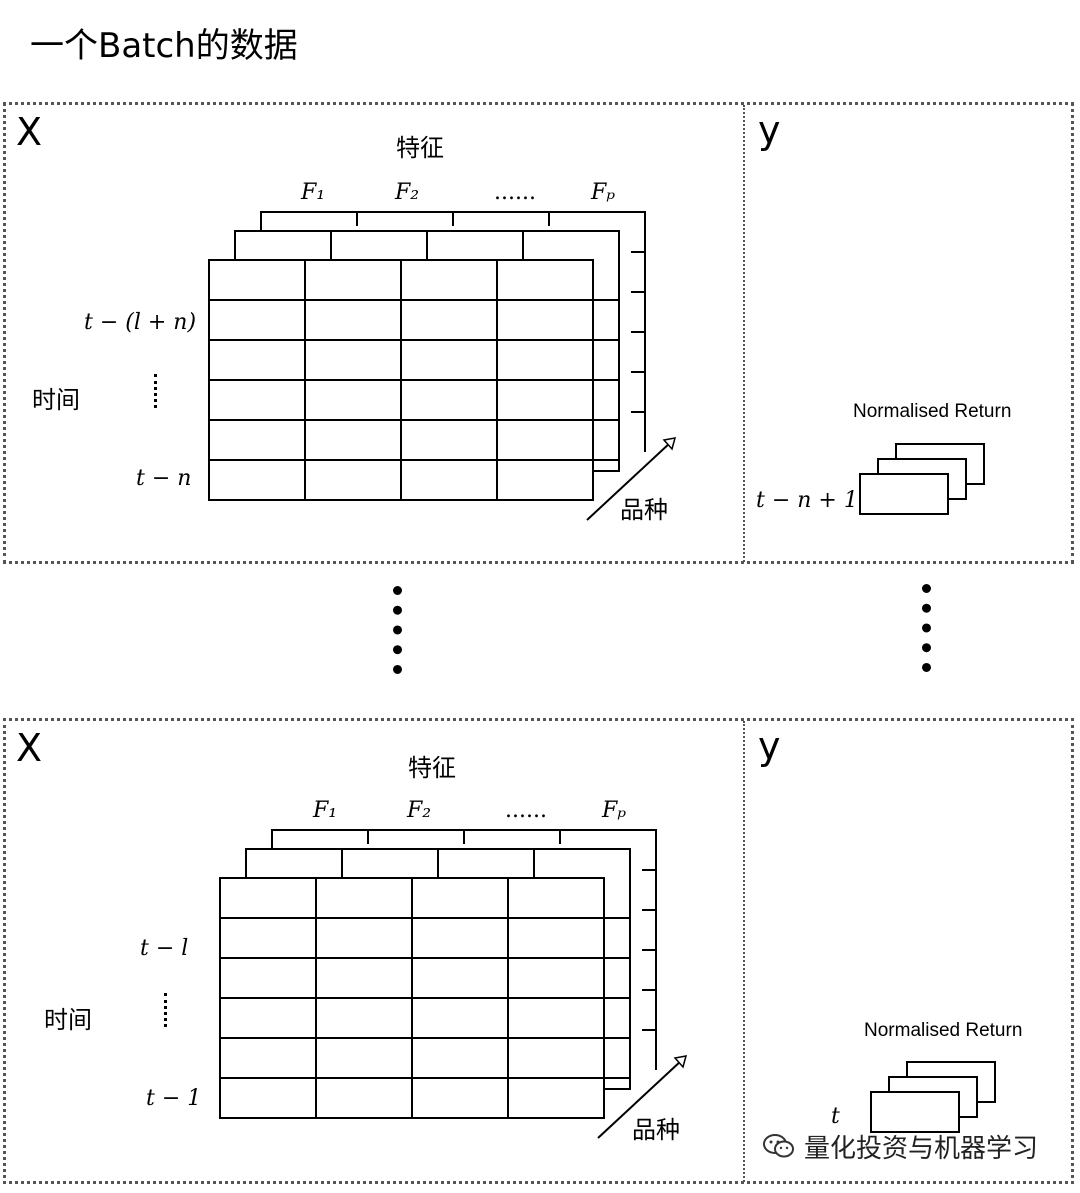 This screenshot has height=1193, width=1080. I want to click on y-time-2: t, so click(835, 1116).